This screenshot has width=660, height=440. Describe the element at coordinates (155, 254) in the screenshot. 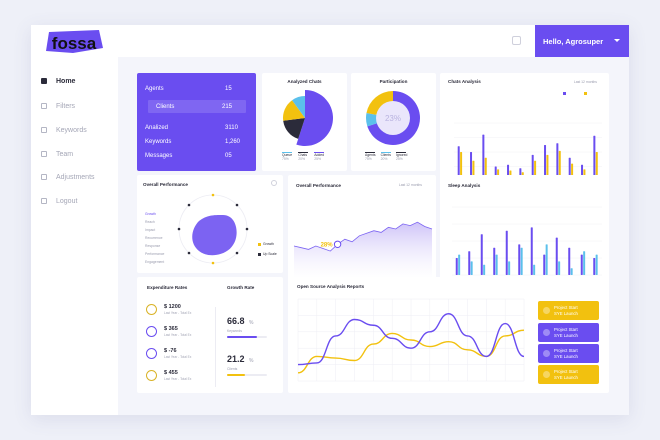

I see `axis-label: Performance` at that location.